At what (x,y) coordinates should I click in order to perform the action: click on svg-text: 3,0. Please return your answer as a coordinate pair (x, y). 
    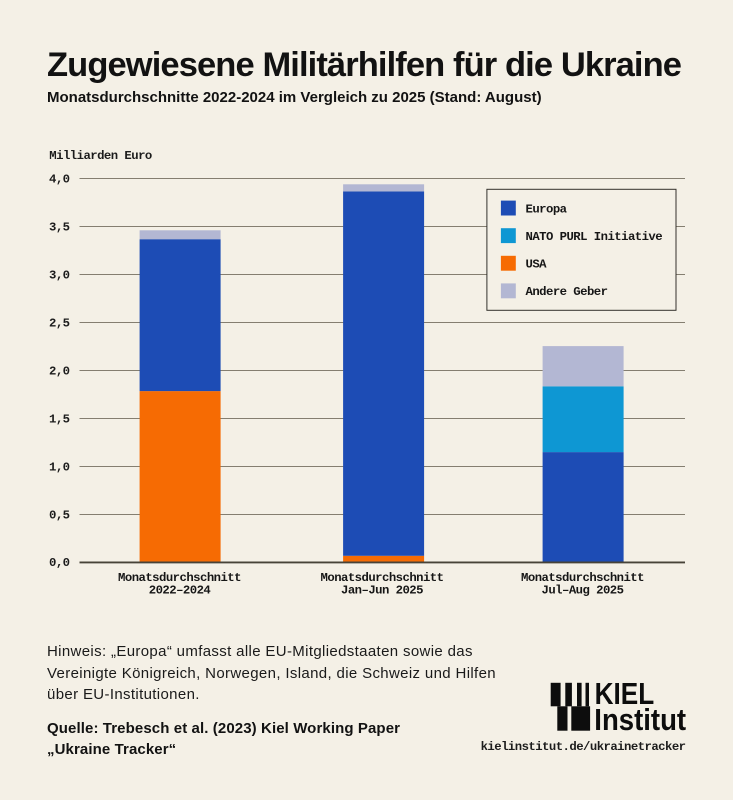
    Looking at the image, I should click on (59, 276).